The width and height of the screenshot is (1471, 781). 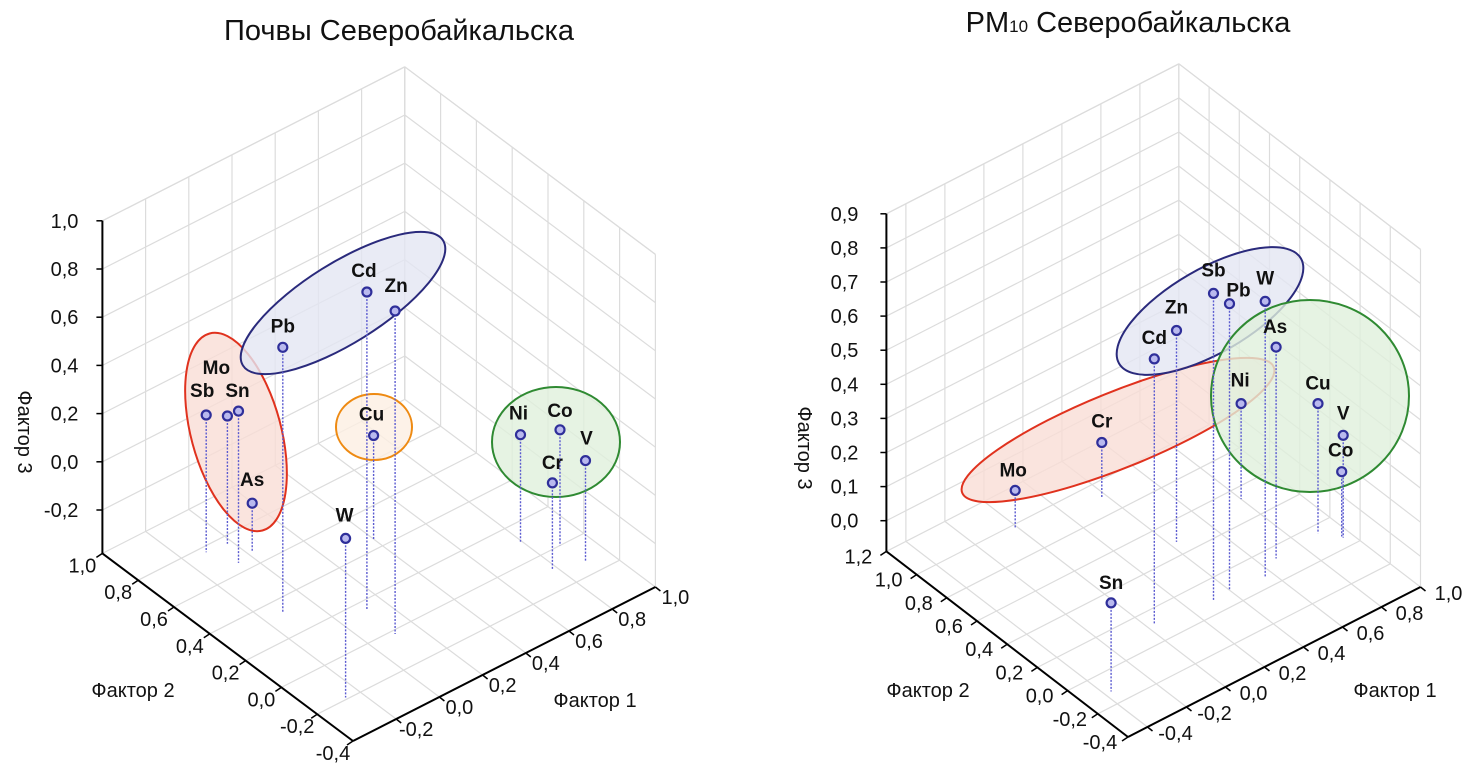 I want to click on data-point-cd: Cd, so click(x=1154, y=476).